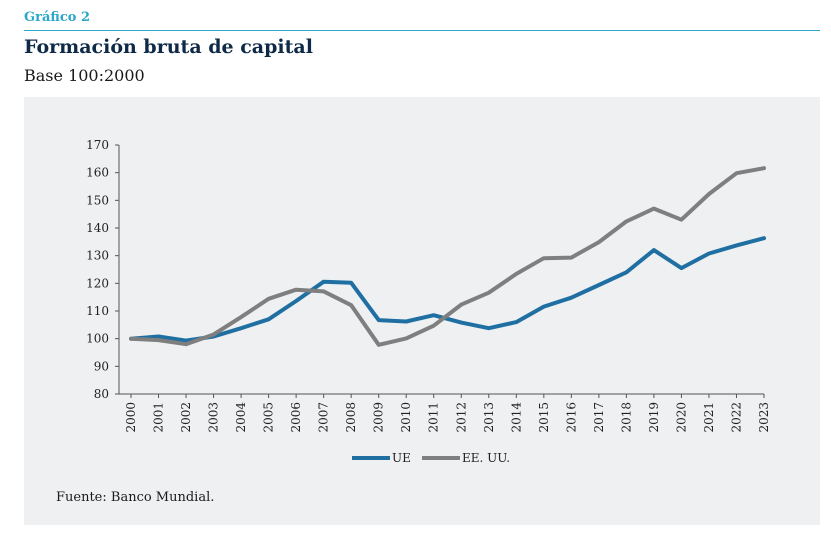 The width and height of the screenshot is (831, 537). Describe the element at coordinates (97, 145) in the screenshot. I see `y-tick-label: 170` at that location.